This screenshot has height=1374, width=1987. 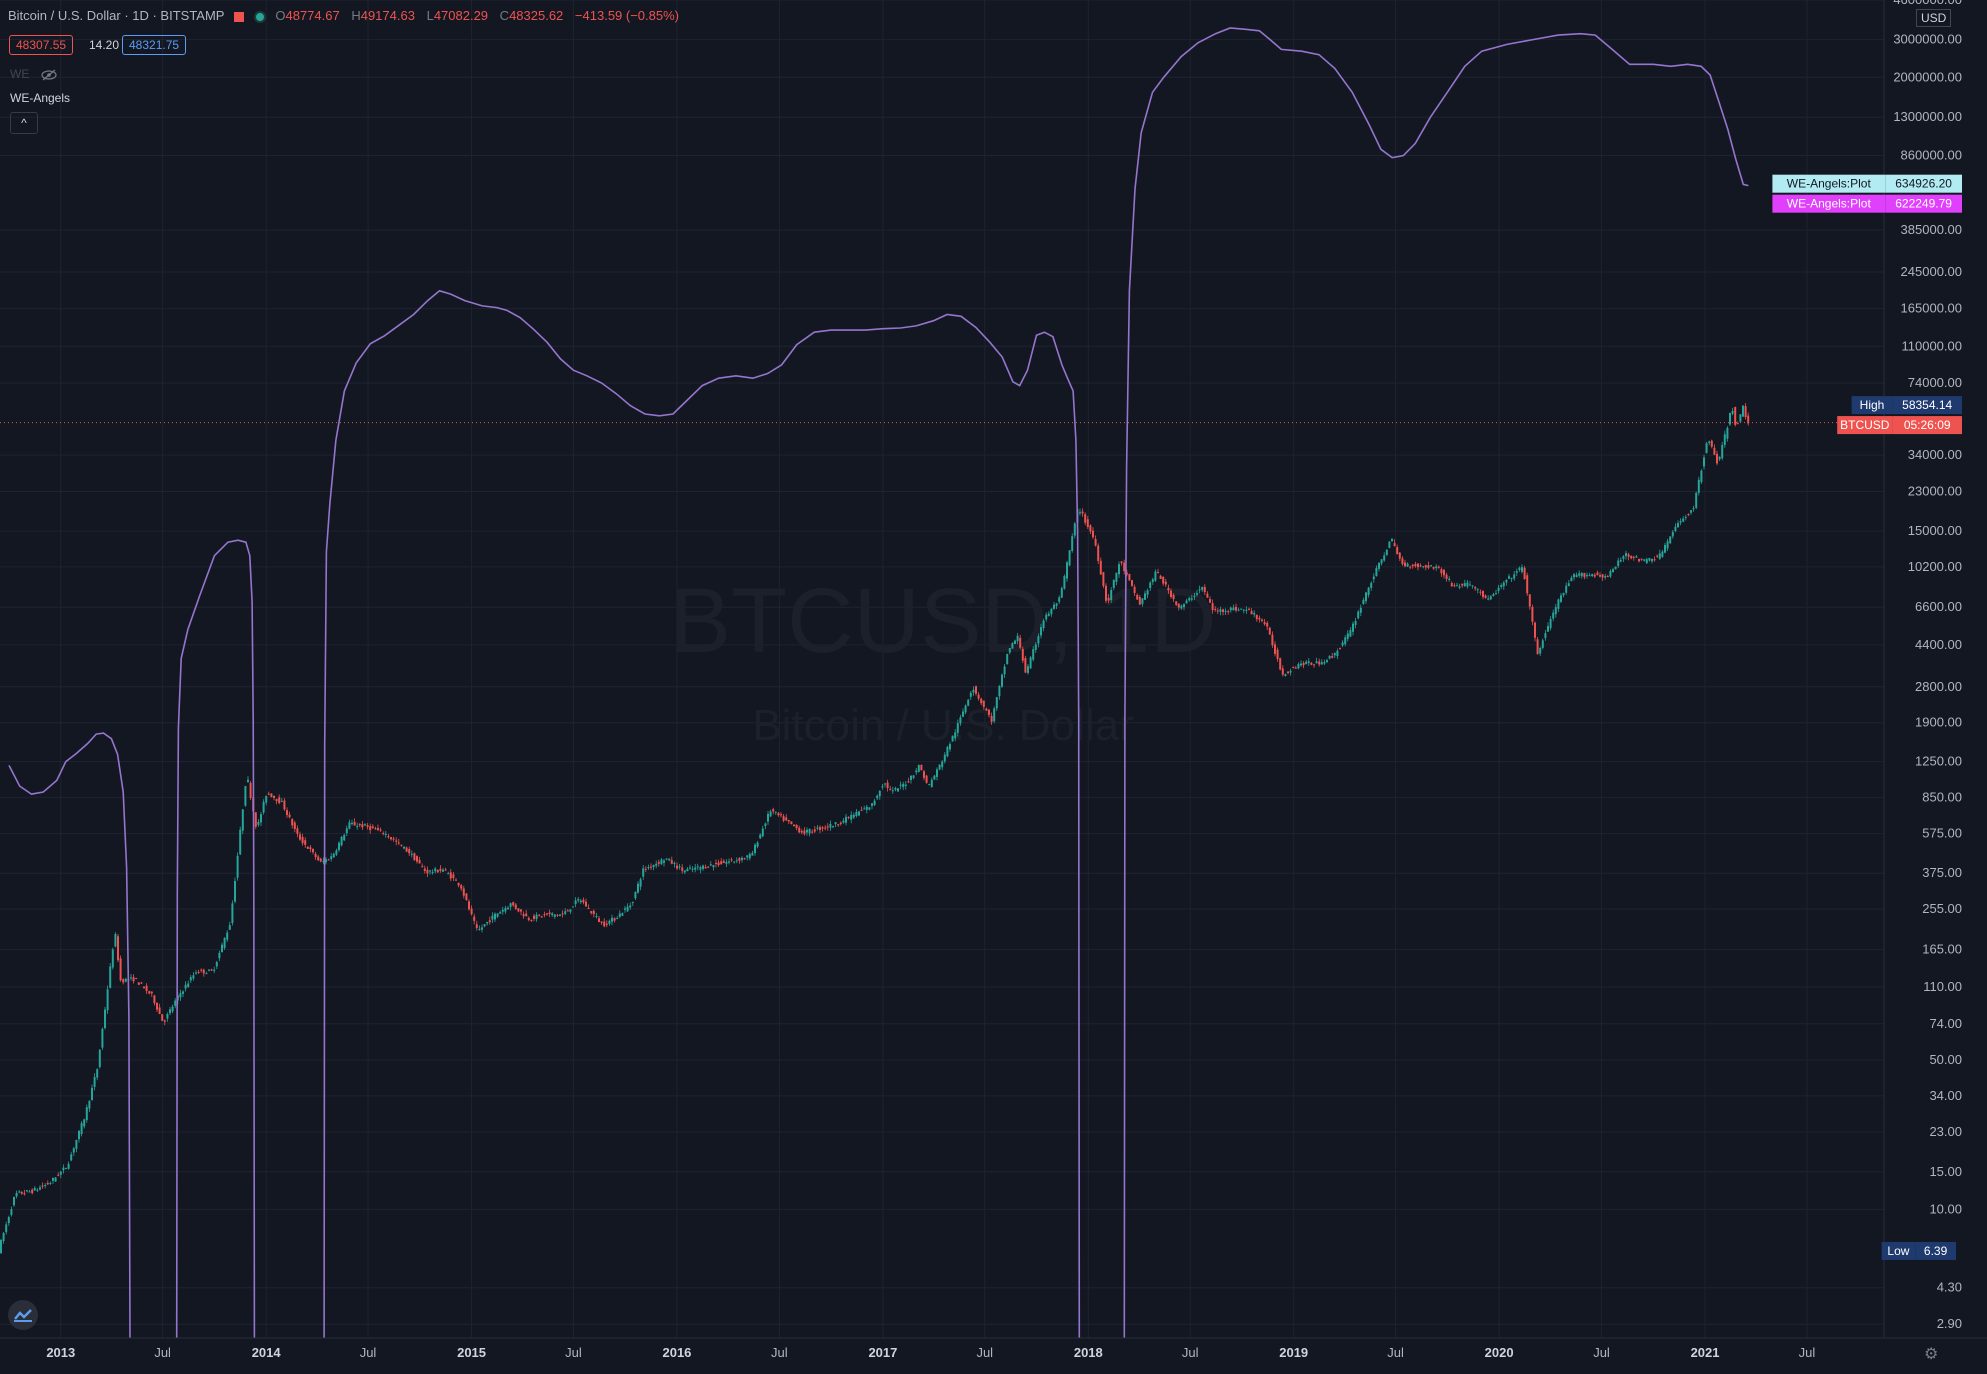 I want to click on ask-price-button: 48321.75, so click(x=154, y=45).